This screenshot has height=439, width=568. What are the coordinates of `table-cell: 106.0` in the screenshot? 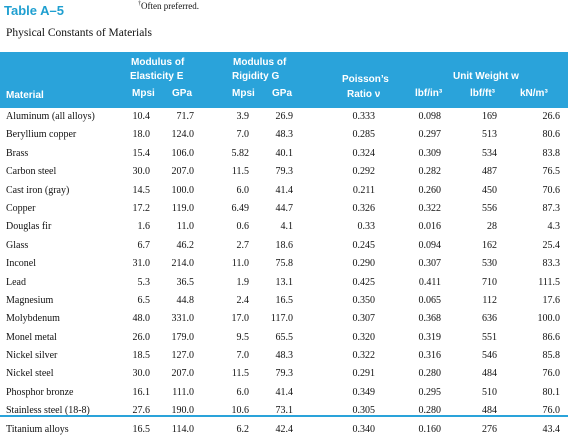 It's located at (183, 153).